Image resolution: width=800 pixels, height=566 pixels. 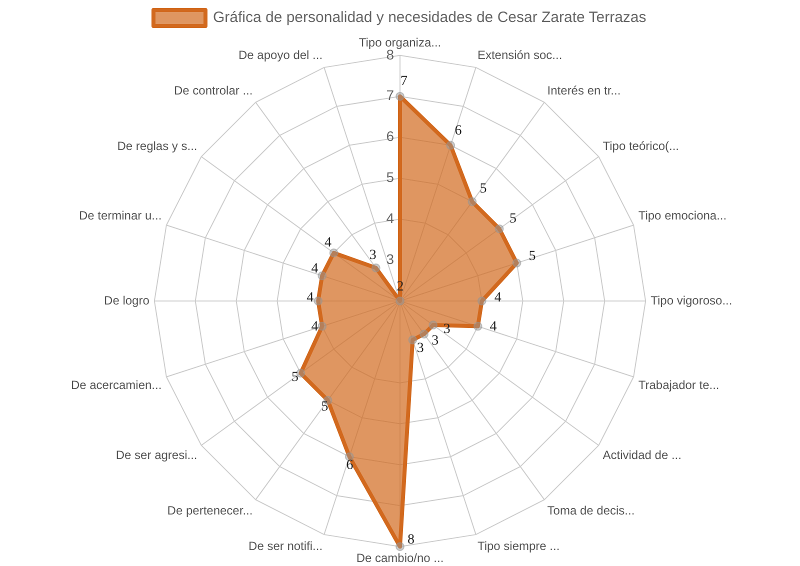 What do you see at coordinates (390, 218) in the screenshot?
I see `y-tick-label: 4` at bounding box center [390, 218].